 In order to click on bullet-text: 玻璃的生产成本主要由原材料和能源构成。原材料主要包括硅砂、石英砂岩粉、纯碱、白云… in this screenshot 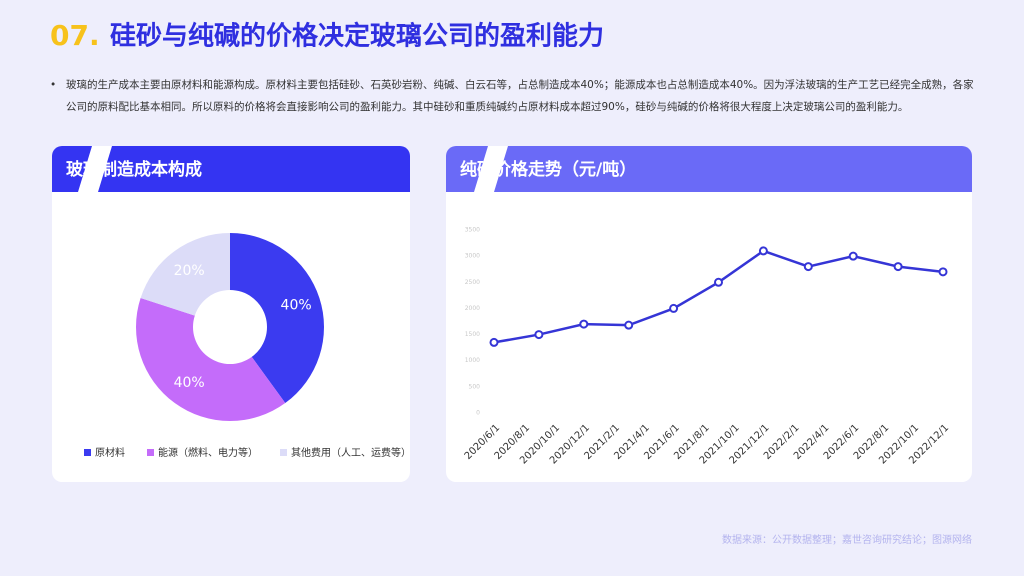, I will do `click(520, 96)`.